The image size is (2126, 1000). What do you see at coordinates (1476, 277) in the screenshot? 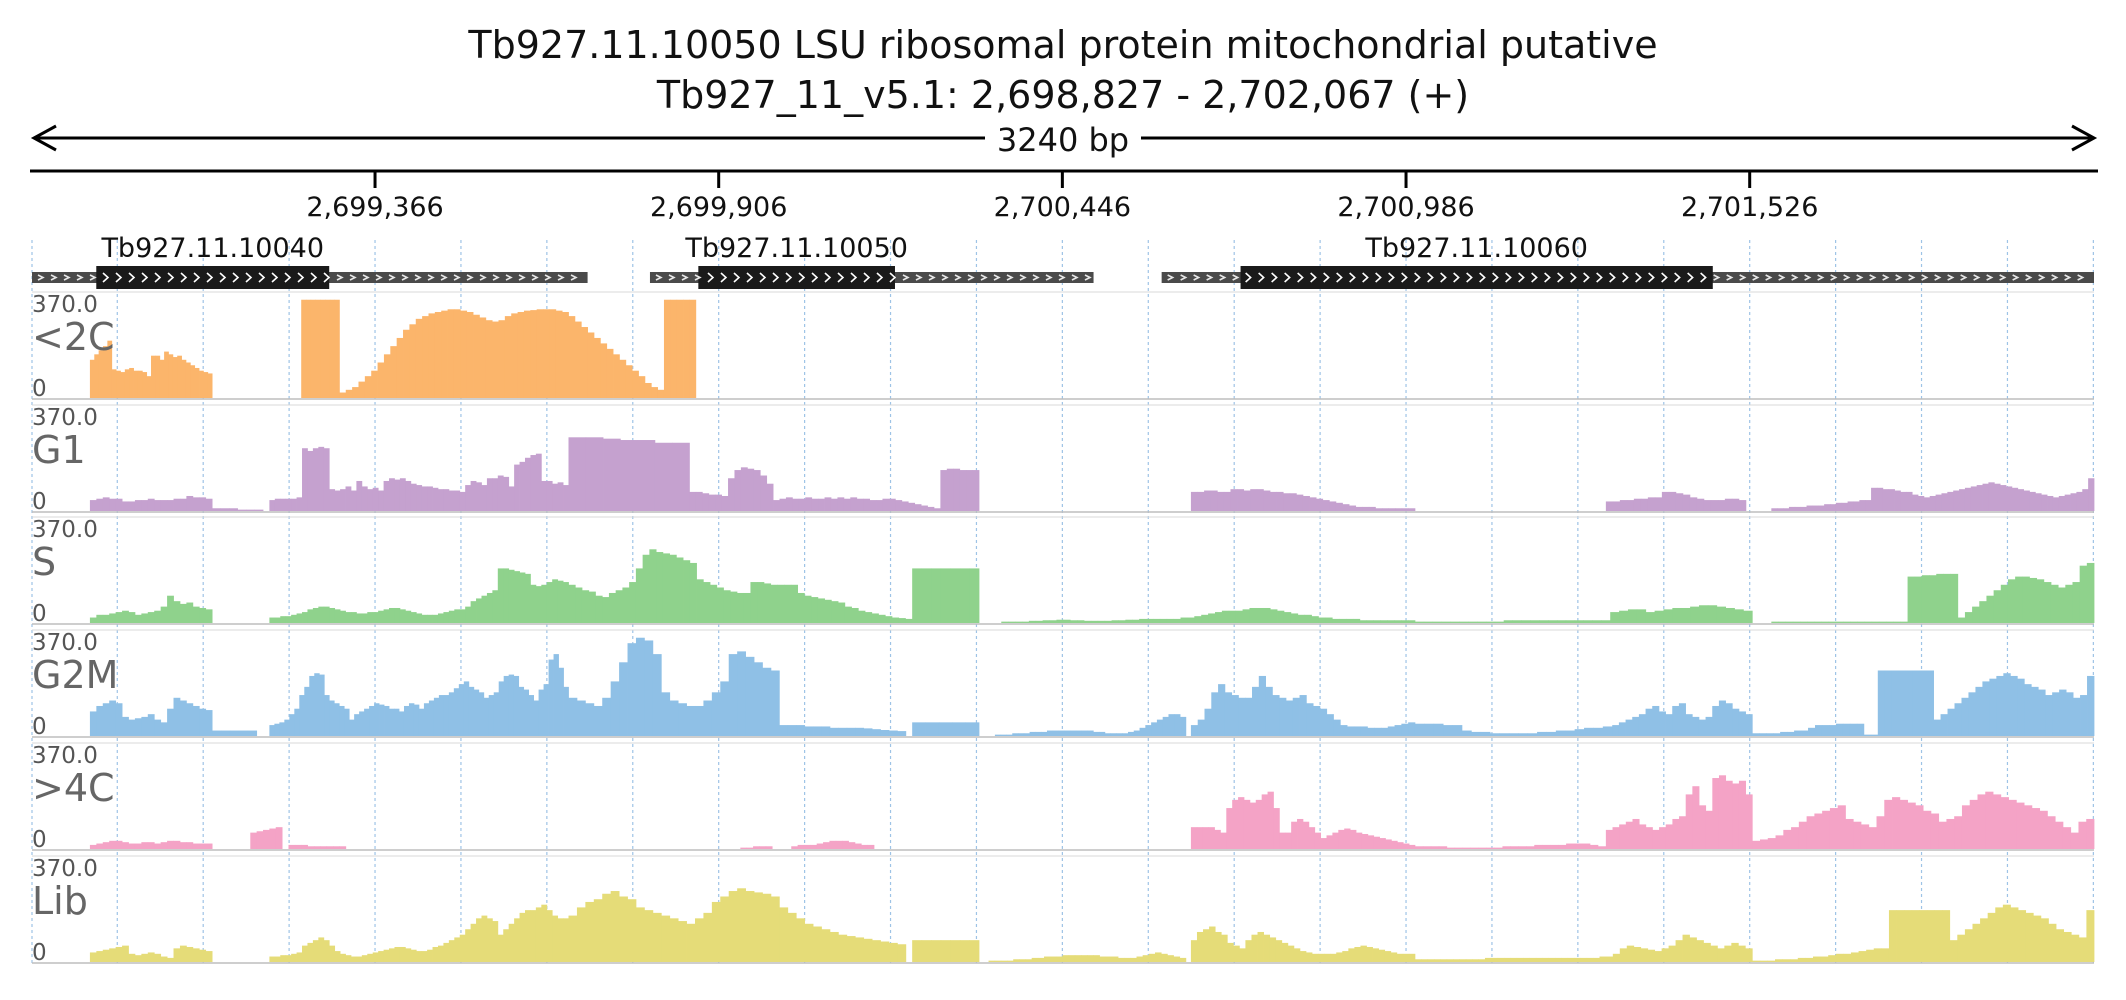
I see `gene-cds-bar` at bounding box center [1476, 277].